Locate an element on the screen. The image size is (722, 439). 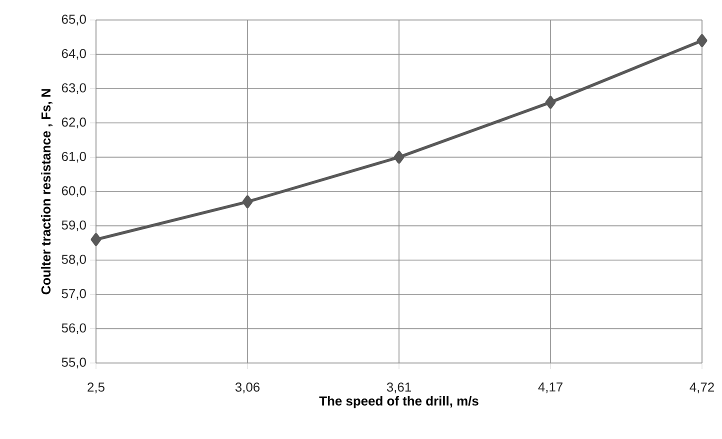
y-tick-label: 61,0 is located at coordinates (74, 157).